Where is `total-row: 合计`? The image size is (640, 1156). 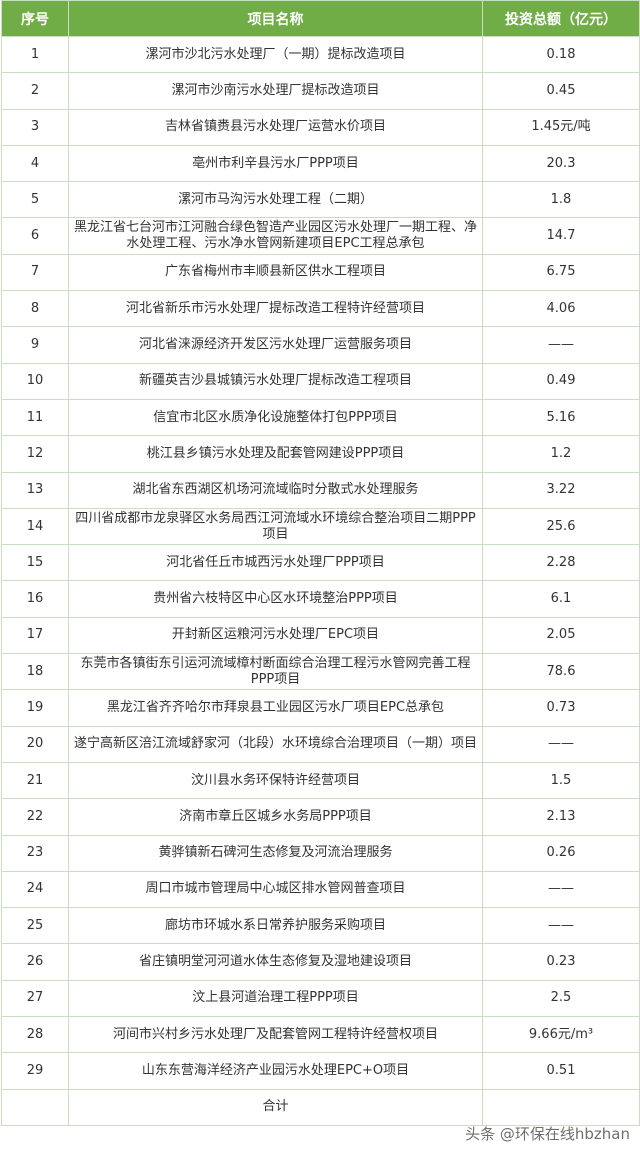 total-row: 合计 is located at coordinates (320, 1107).